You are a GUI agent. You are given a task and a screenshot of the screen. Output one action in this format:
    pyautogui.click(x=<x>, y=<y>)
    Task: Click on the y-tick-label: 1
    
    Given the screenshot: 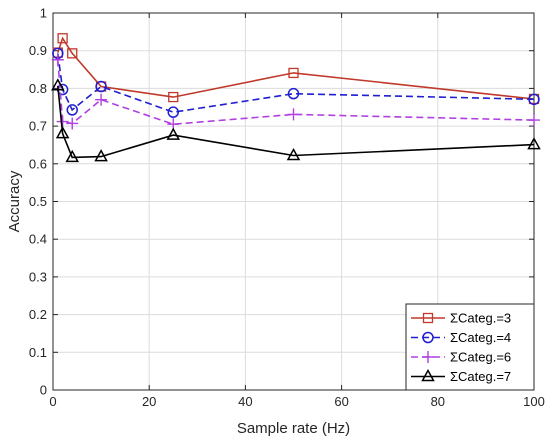 What is the action you would take?
    pyautogui.click(x=43, y=13)
    